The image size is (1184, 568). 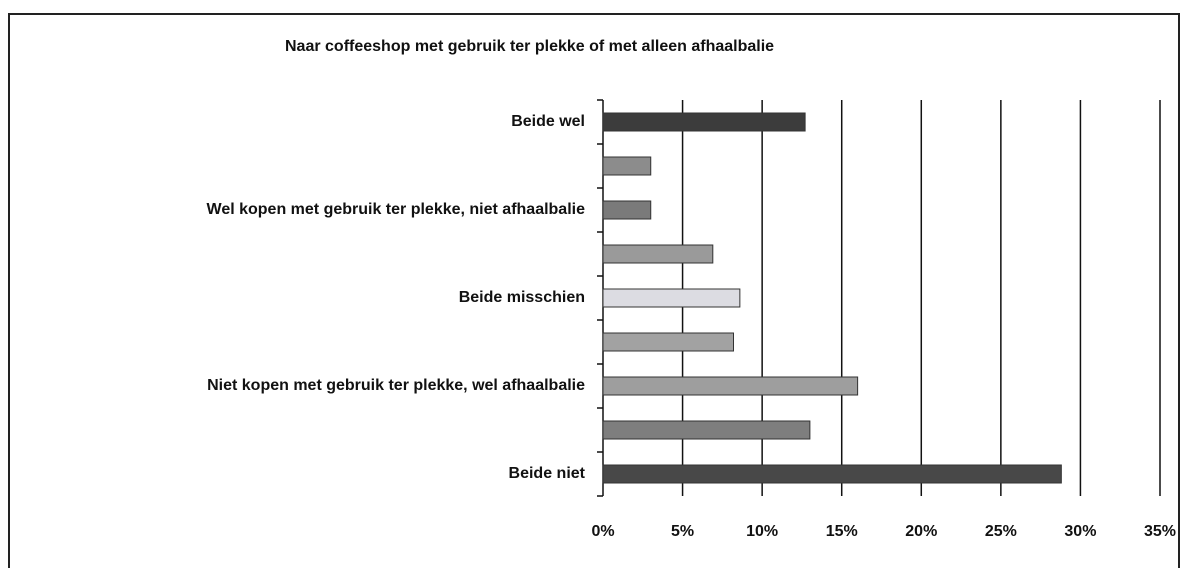 I want to click on x-tick-label: 15%, so click(x=842, y=531).